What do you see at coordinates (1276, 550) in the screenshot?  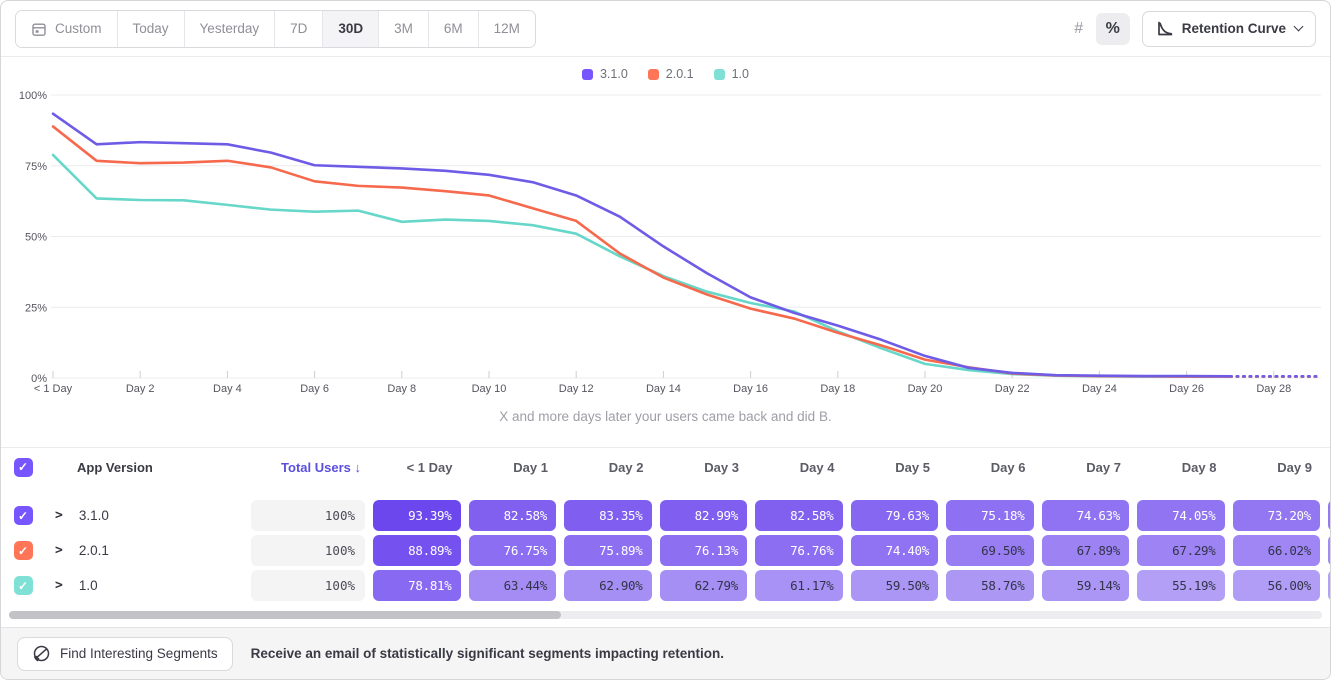 I see `retention-value-cell: 66.02%` at bounding box center [1276, 550].